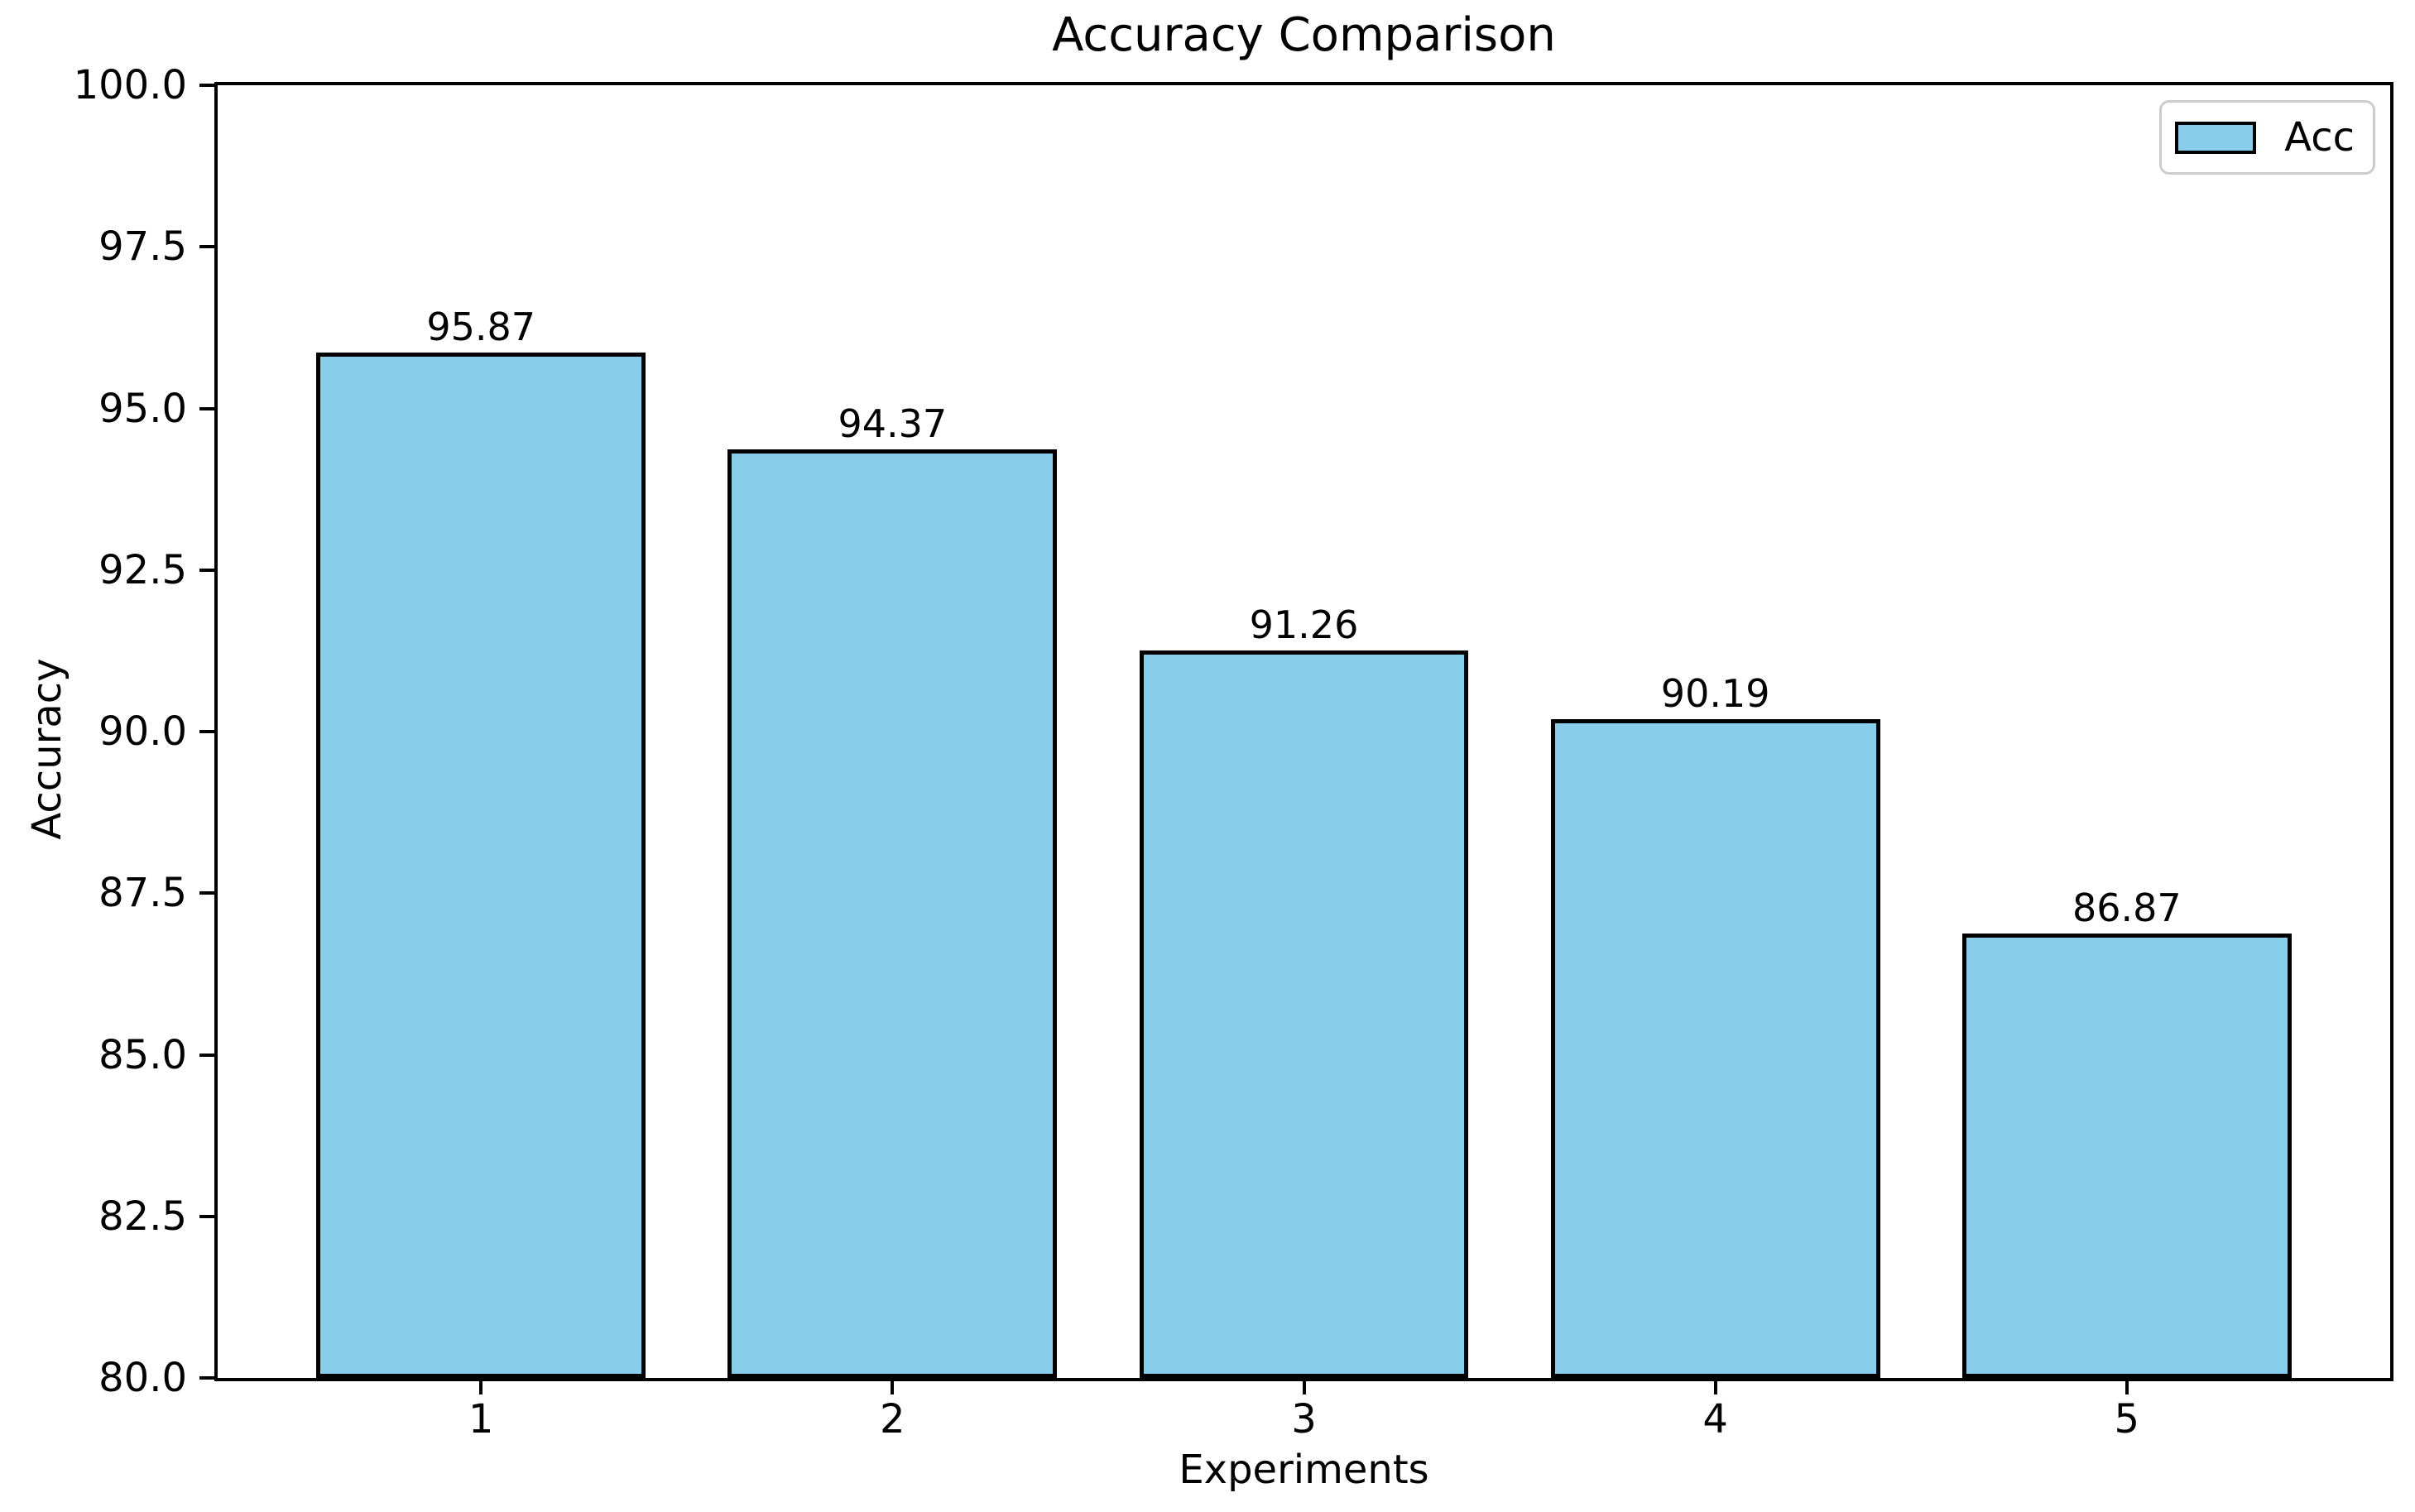 Image resolution: width=2415 pixels, height=1512 pixels. I want to click on y-tick-label: 90.0, so click(142, 731).